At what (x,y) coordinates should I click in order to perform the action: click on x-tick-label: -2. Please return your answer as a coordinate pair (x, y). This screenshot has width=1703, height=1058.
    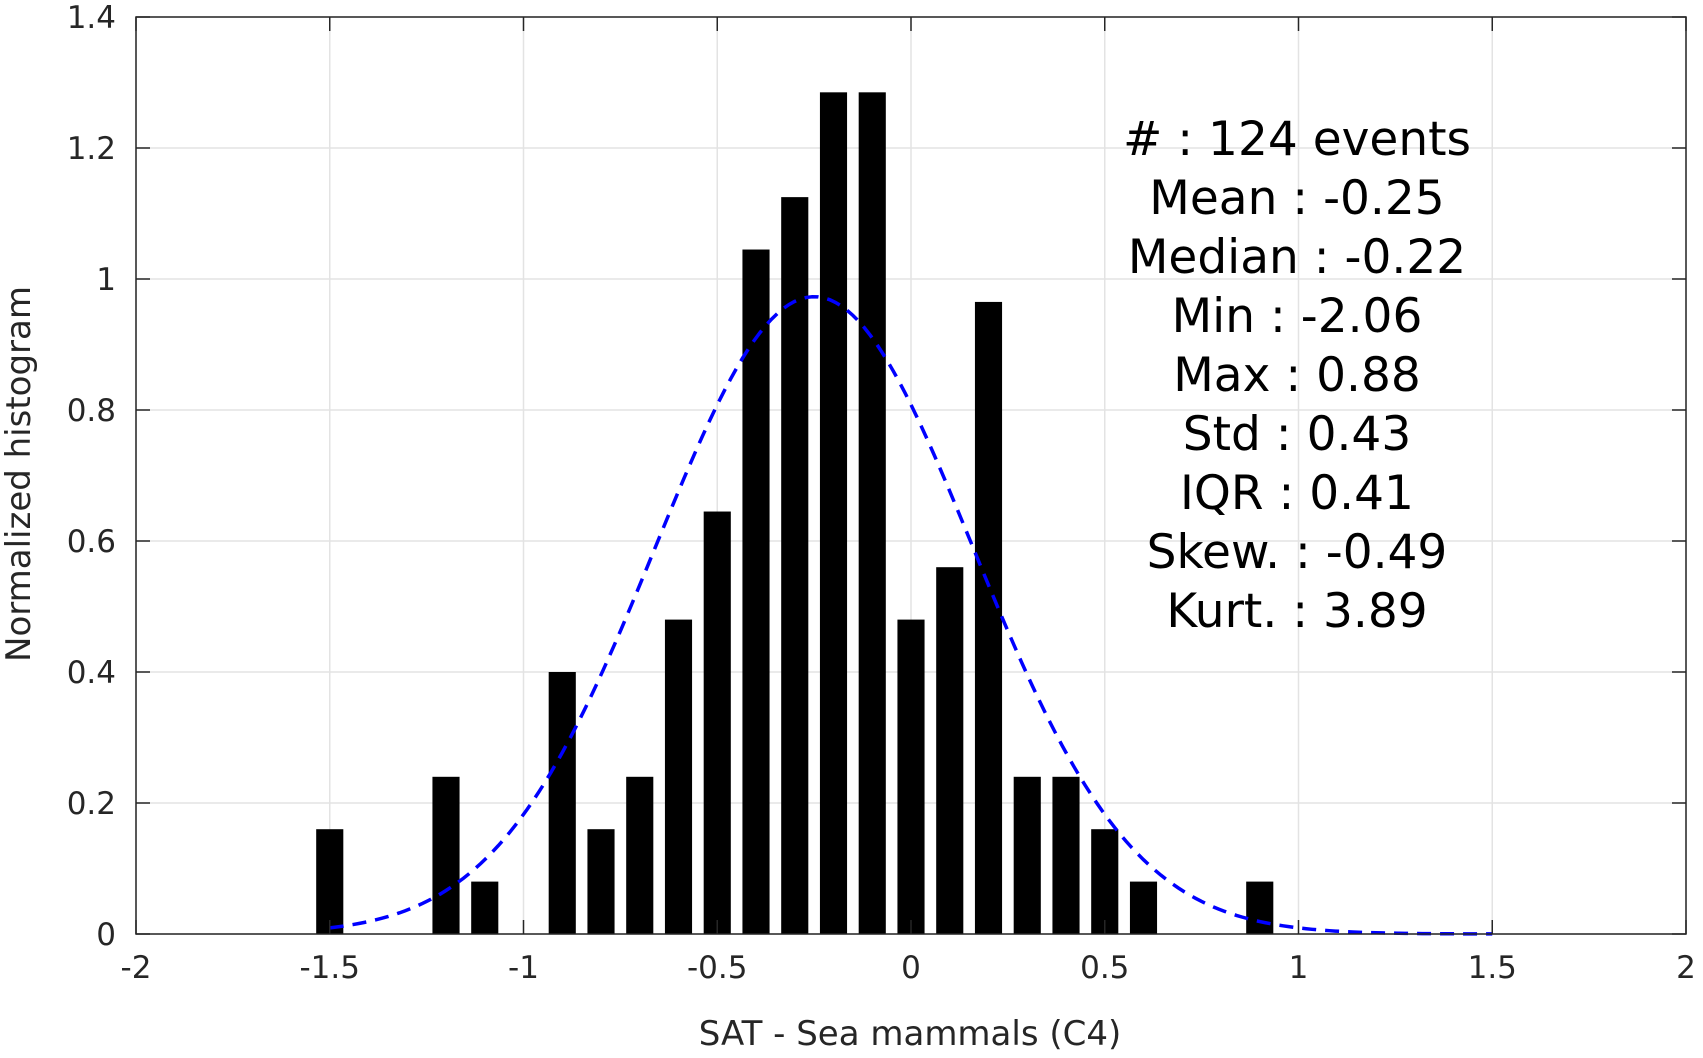
    Looking at the image, I should click on (136, 968).